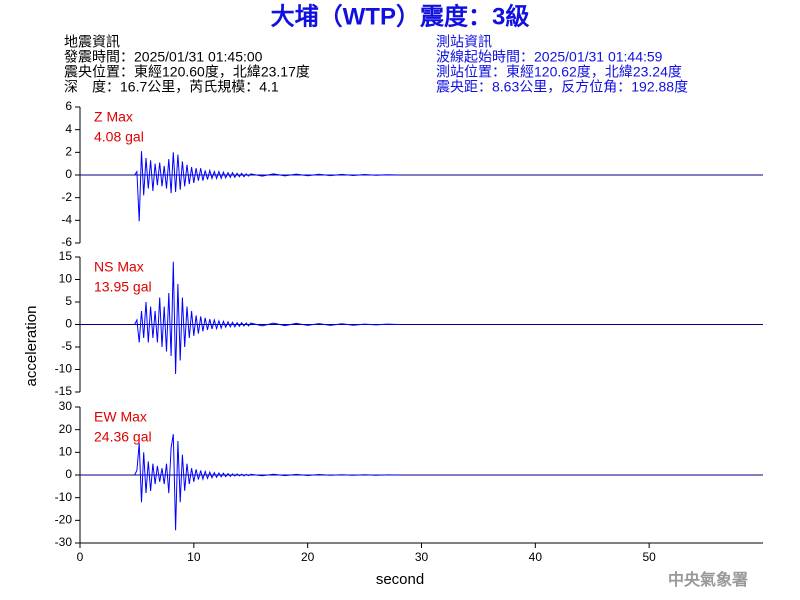  What do you see at coordinates (536, 557) in the screenshot?
I see `x-tick-label: 40` at bounding box center [536, 557].